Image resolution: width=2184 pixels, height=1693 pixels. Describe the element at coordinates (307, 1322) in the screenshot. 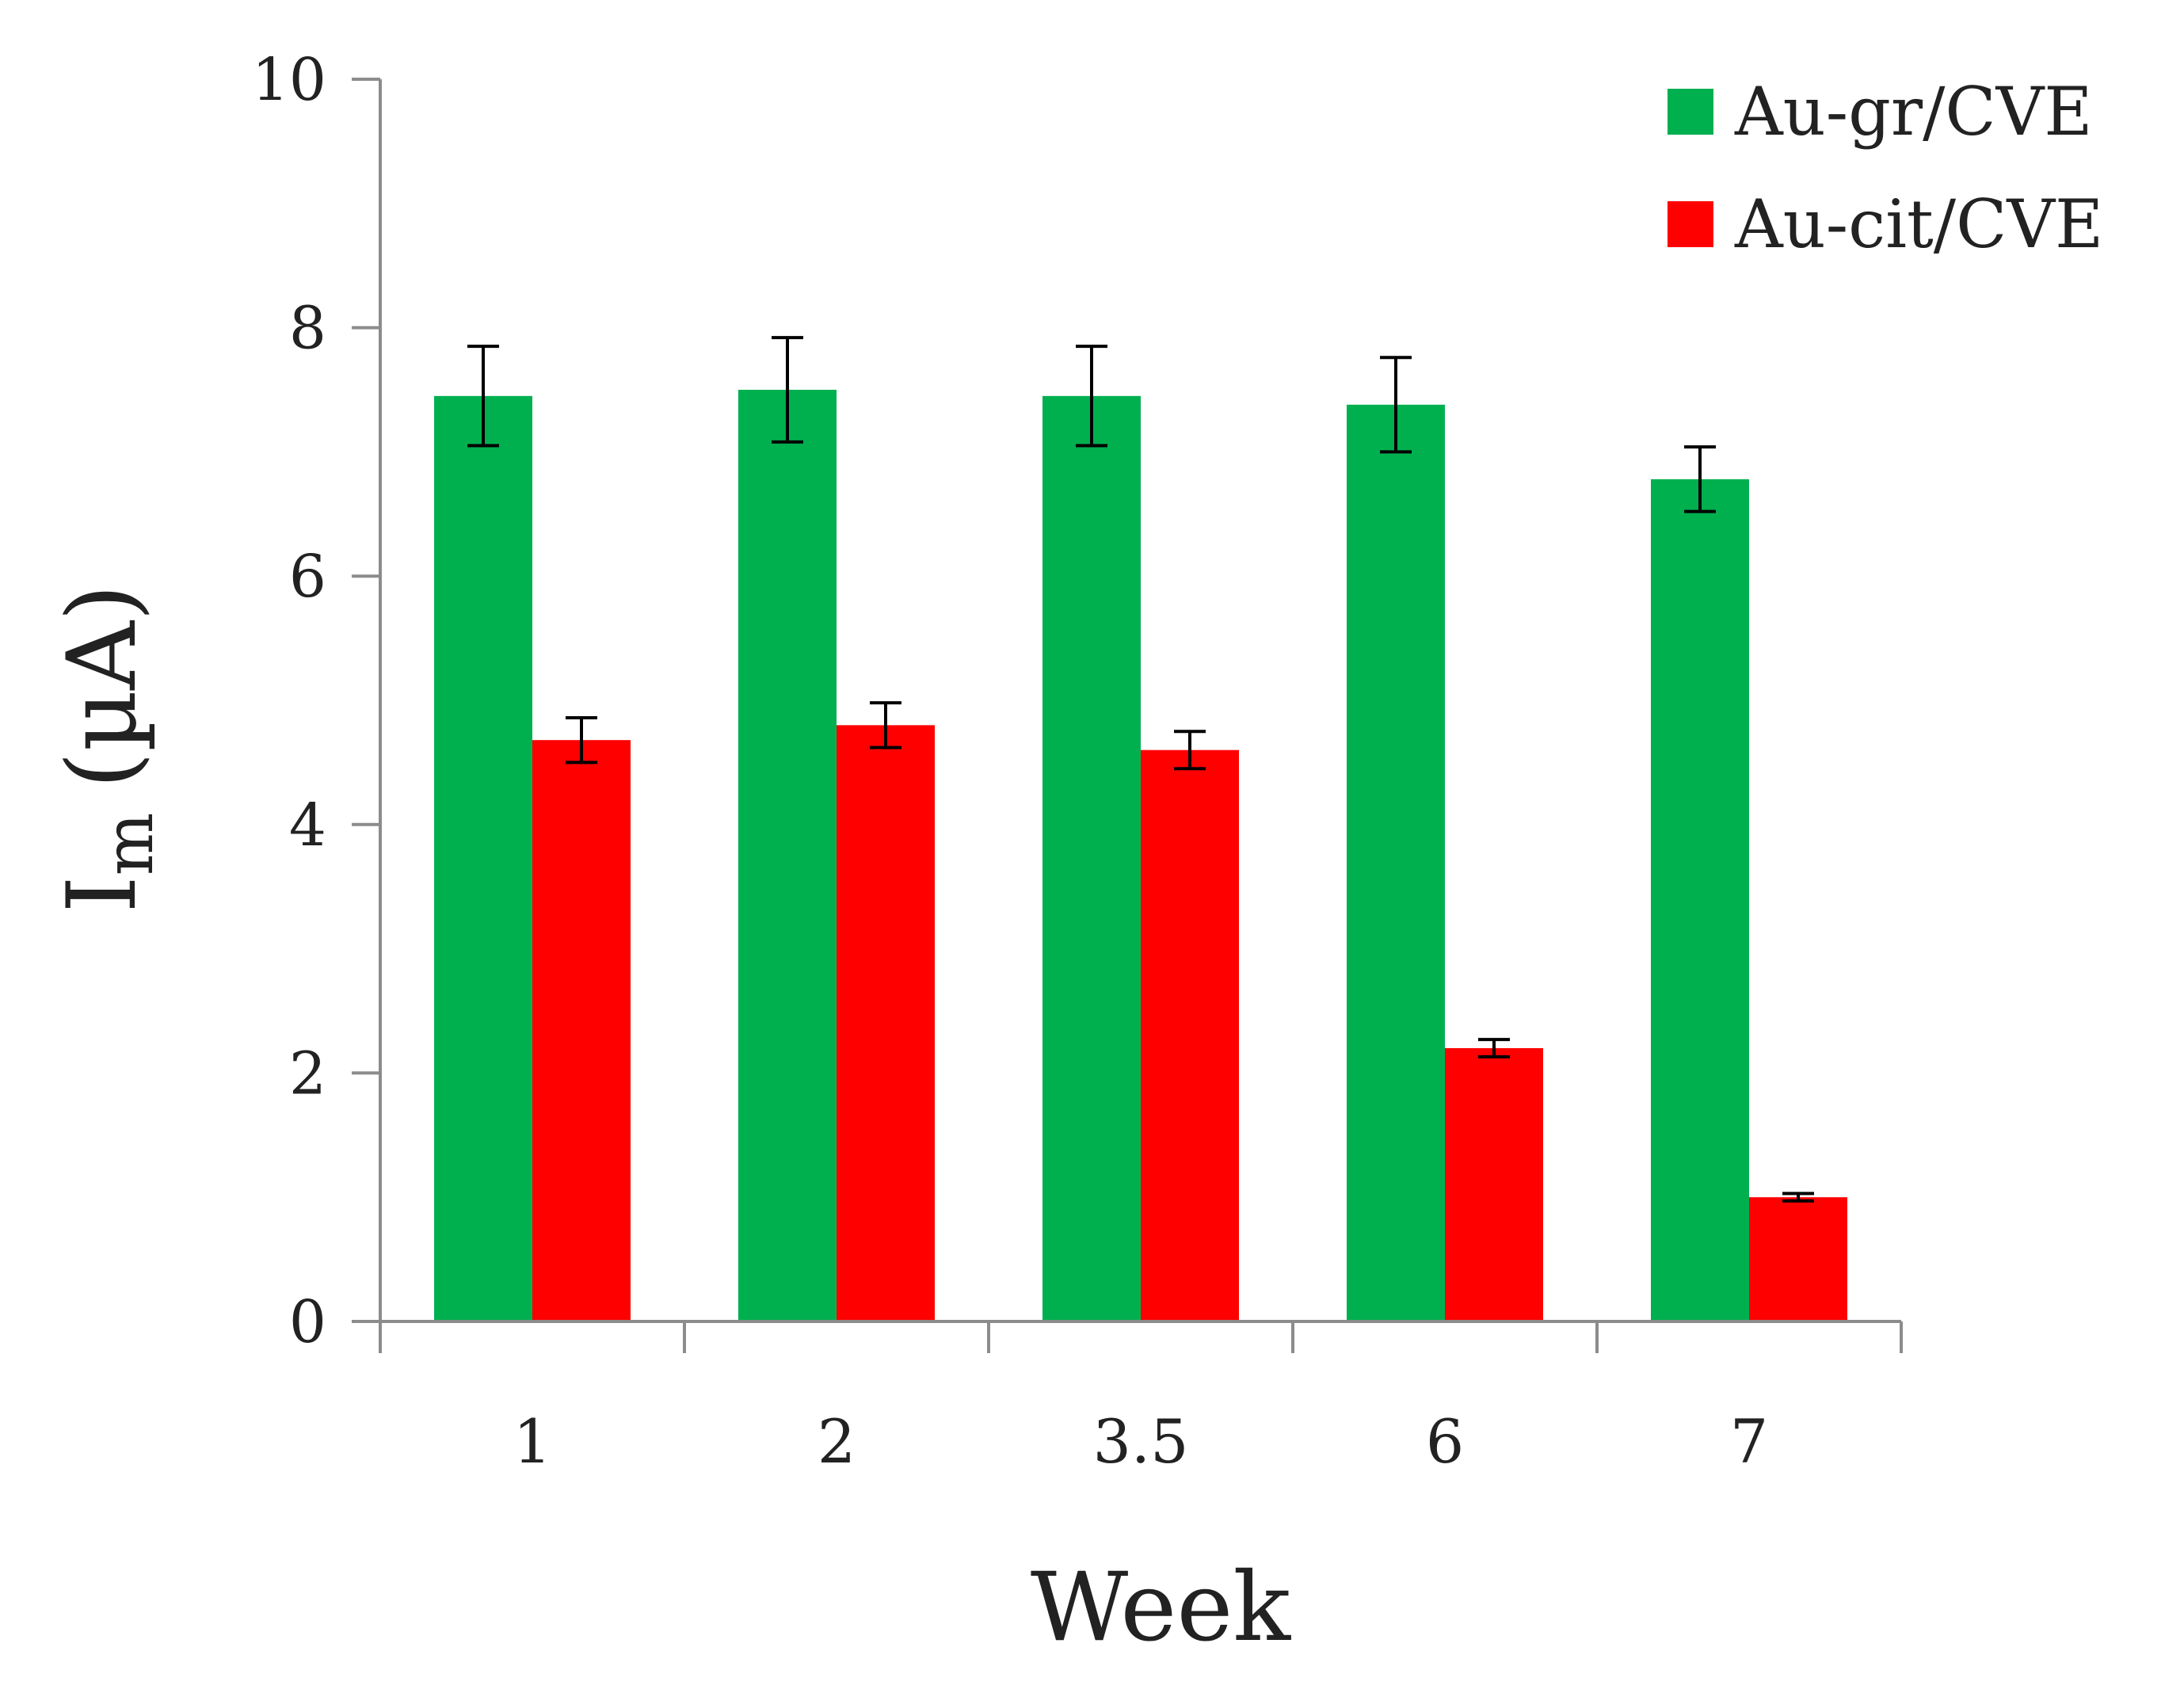

I see `y-tick-label: 0` at that location.